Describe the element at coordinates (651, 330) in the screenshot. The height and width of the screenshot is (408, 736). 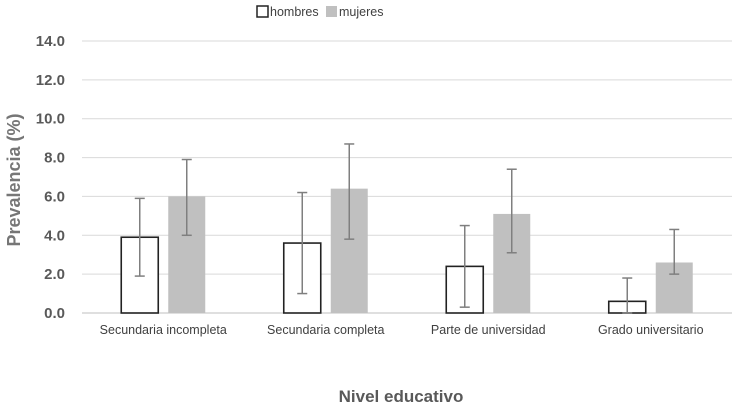
I see `category-label: Grado universitario` at that location.